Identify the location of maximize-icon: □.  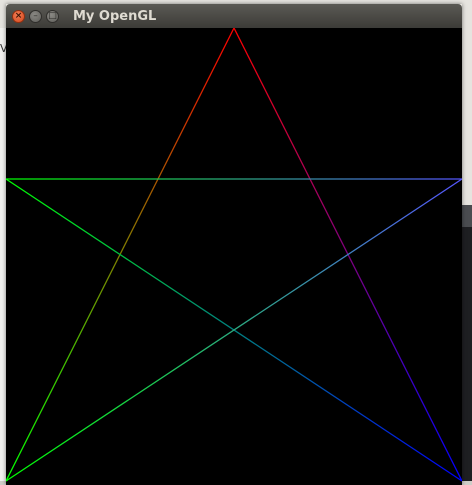
(52, 15).